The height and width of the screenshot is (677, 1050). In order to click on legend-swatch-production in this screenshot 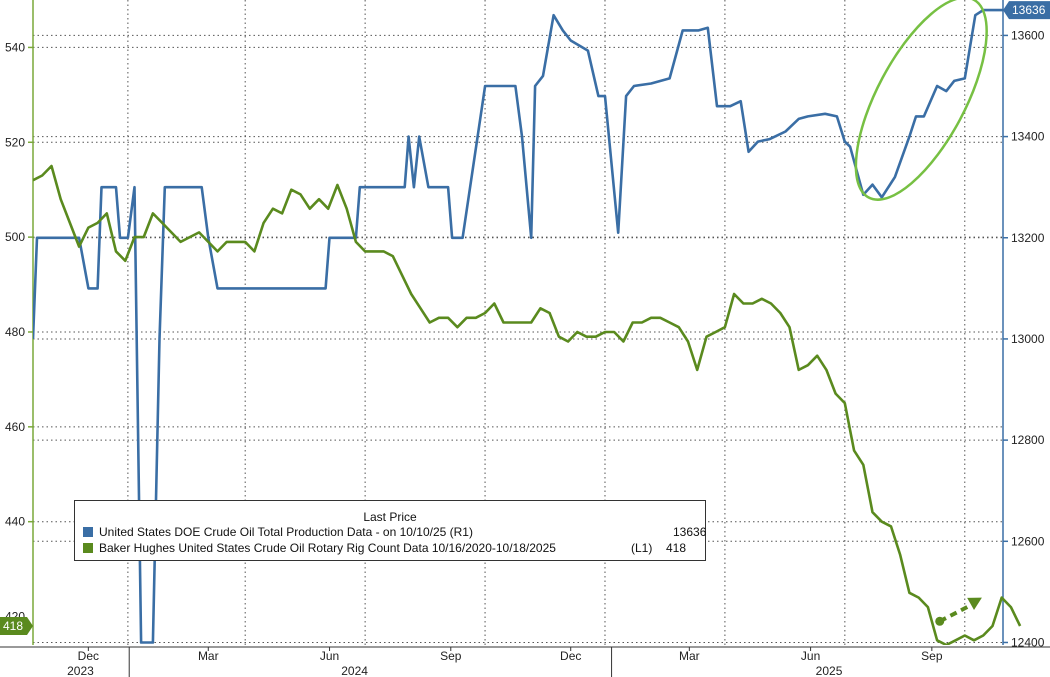, I will do `click(88, 532)`.